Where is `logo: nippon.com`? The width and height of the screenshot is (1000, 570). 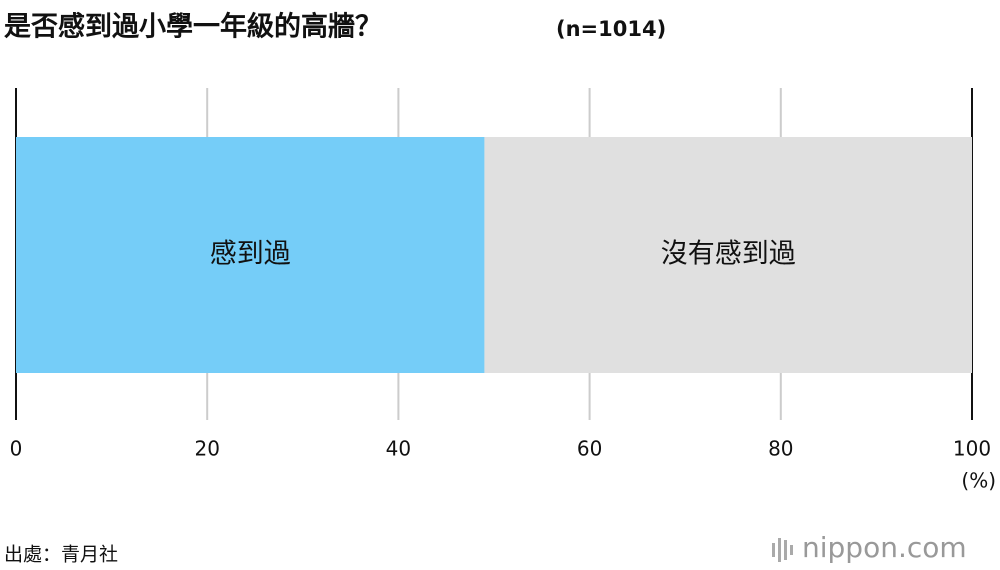 logo: nippon.com is located at coordinates (884, 547).